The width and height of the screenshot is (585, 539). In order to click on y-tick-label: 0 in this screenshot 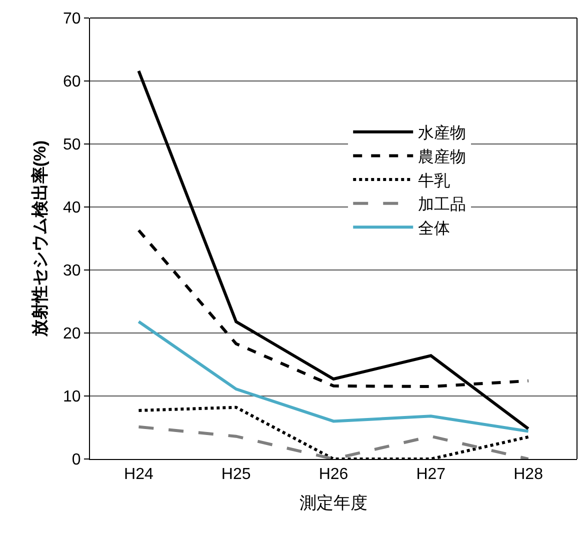, I will do `click(76, 460)`.